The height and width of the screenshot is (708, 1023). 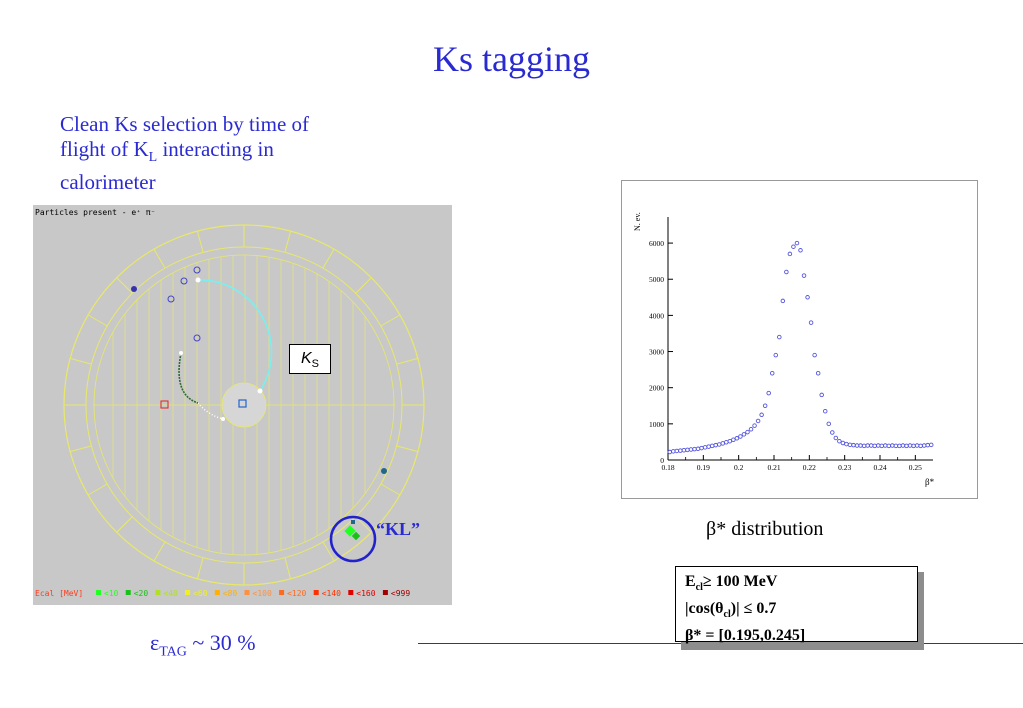 What do you see at coordinates (398, 529) in the screenshot?
I see `kl-label: “KL”` at bounding box center [398, 529].